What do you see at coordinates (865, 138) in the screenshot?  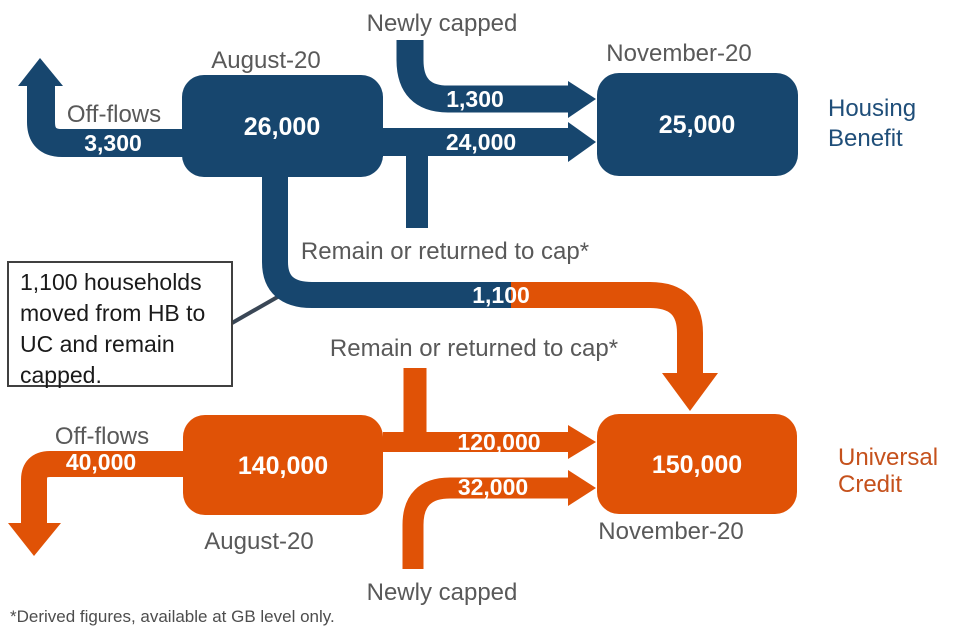 I see `housing-benefit-label-line2: Benefit` at bounding box center [865, 138].